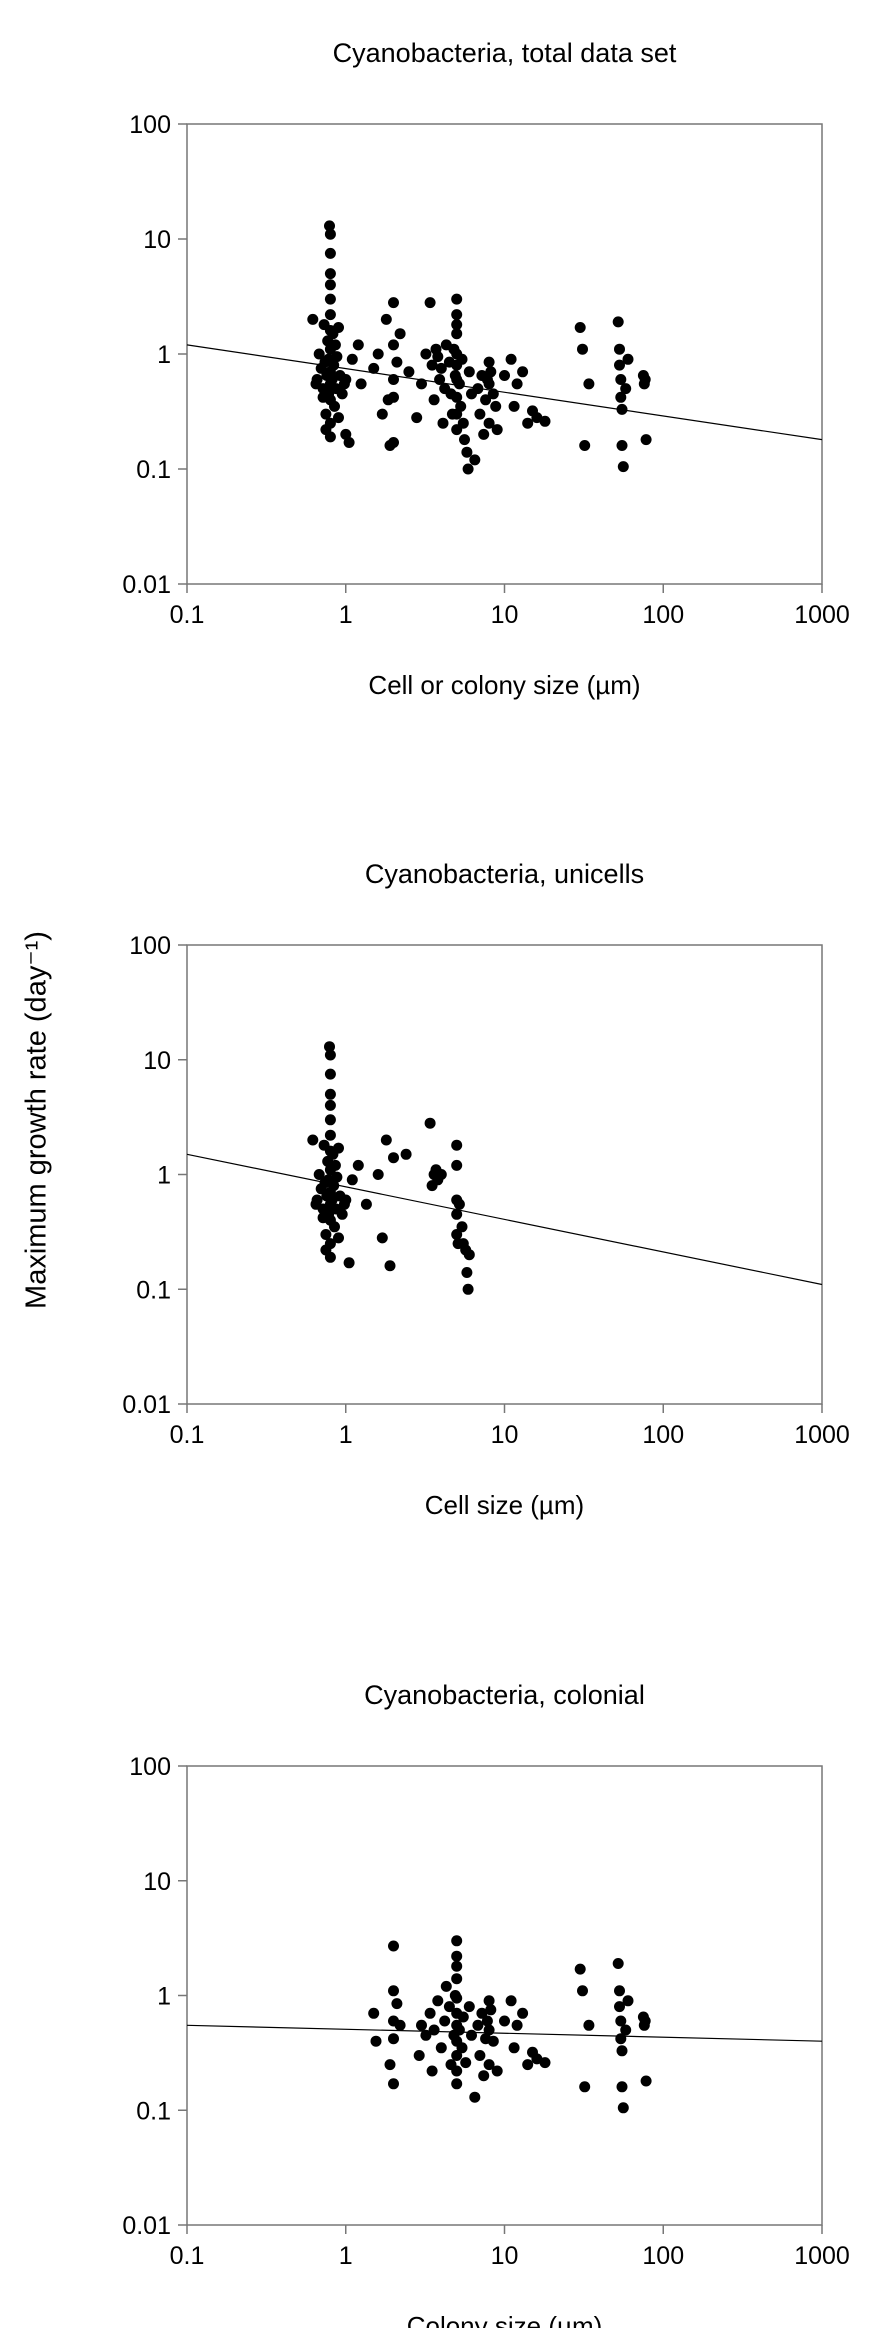 This screenshot has width=894, height=2328. What do you see at coordinates (663, 615) in the screenshot?
I see `x-tick-label: 100` at bounding box center [663, 615].